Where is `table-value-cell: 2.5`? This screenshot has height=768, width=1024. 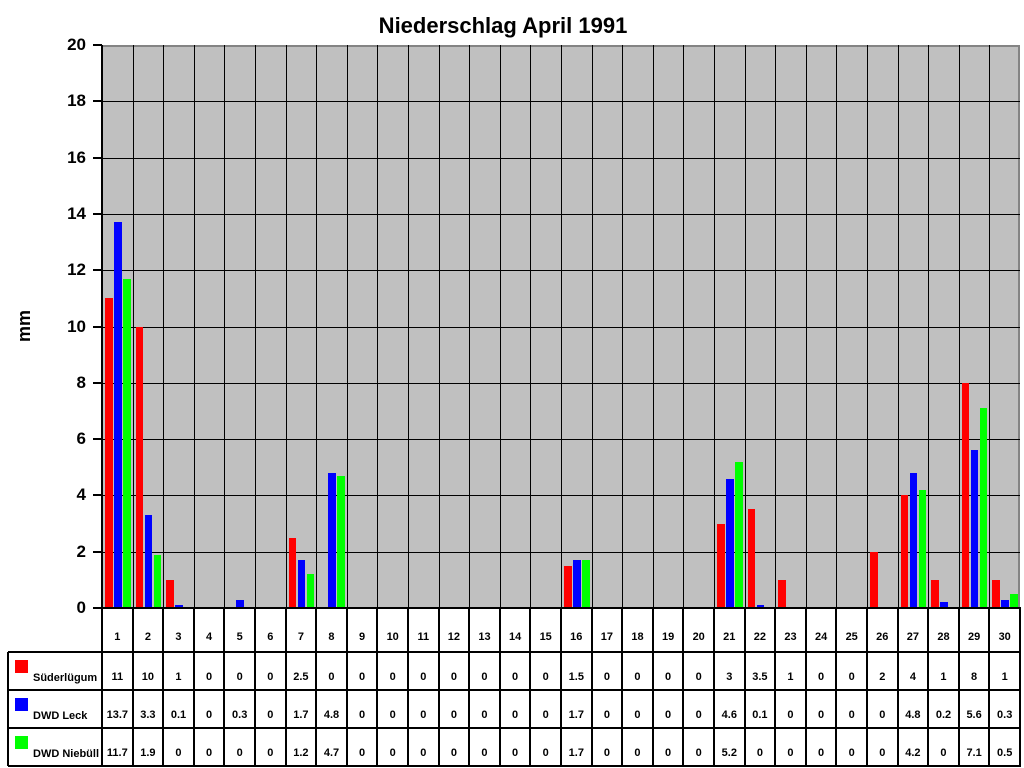 table-value-cell: 2.5 is located at coordinates (301, 677).